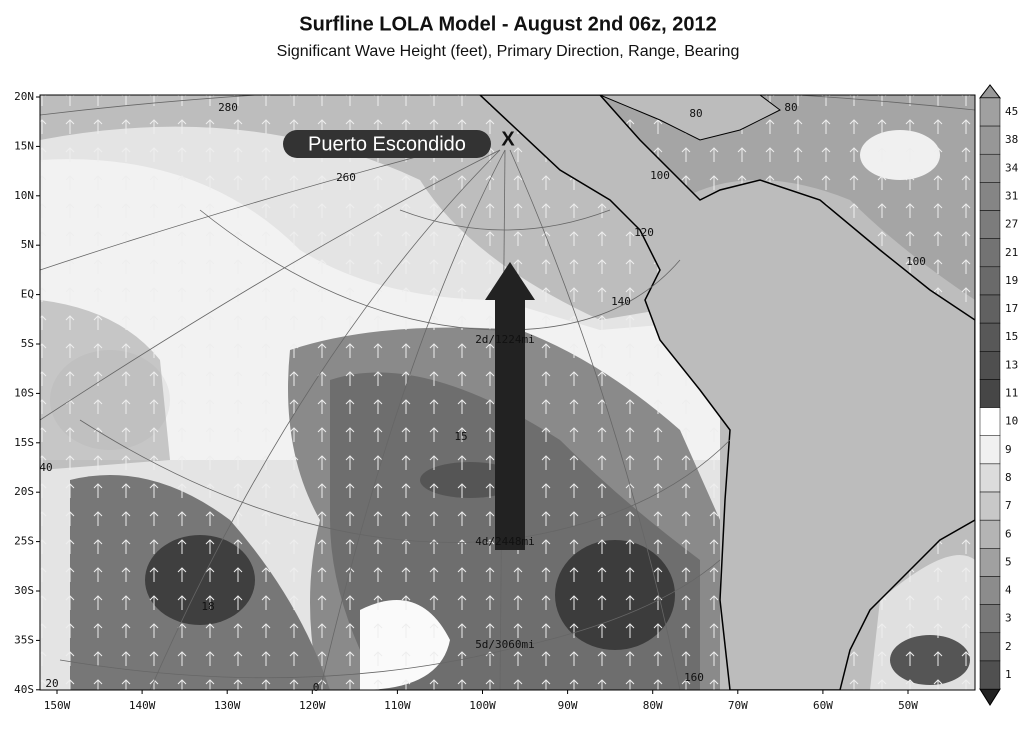  Describe the element at coordinates (1011, 336) in the screenshot. I see `colorbar-label: 15` at that location.